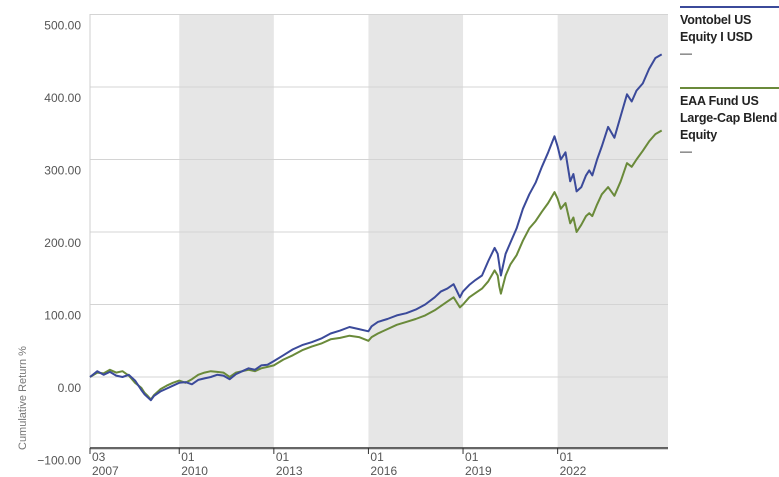 Image resolution: width=779 pixels, height=477 pixels. Describe the element at coordinates (289, 470) in the screenshot. I see `x-tick-year: 2013` at that location.